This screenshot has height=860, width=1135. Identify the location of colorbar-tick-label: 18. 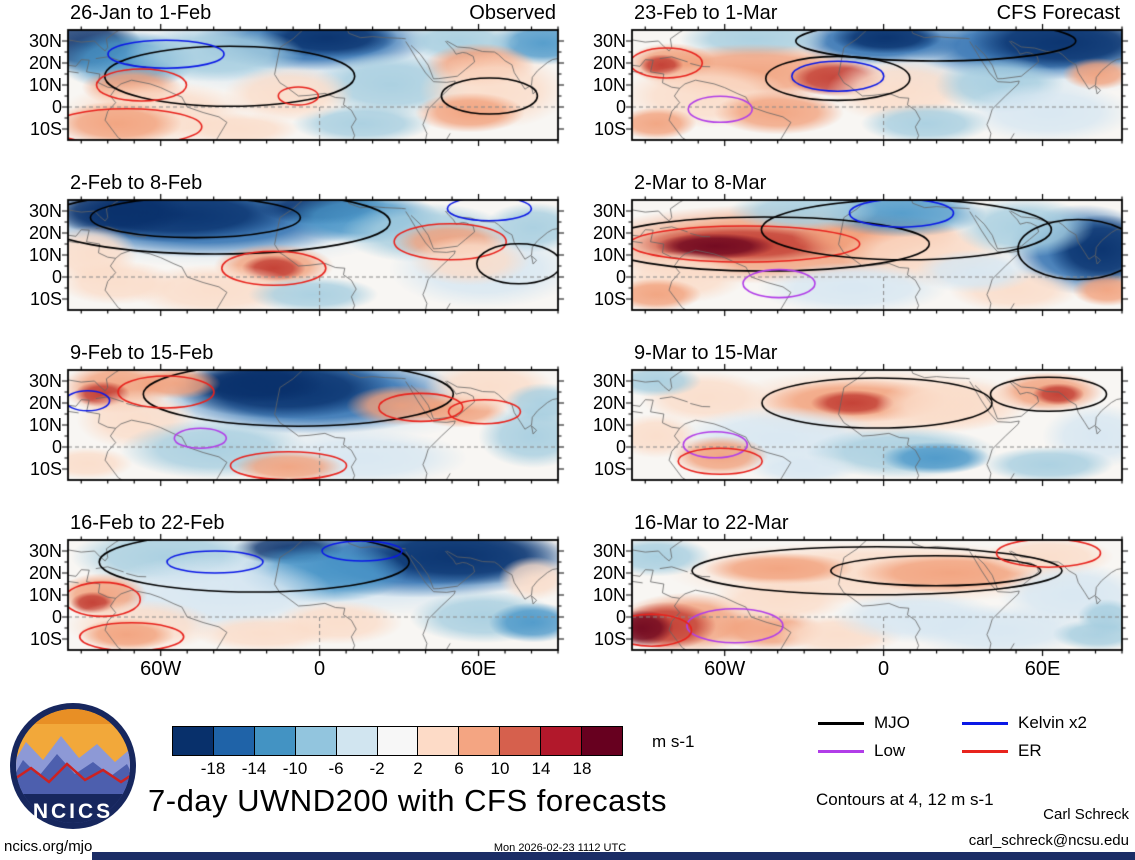
(582, 768).